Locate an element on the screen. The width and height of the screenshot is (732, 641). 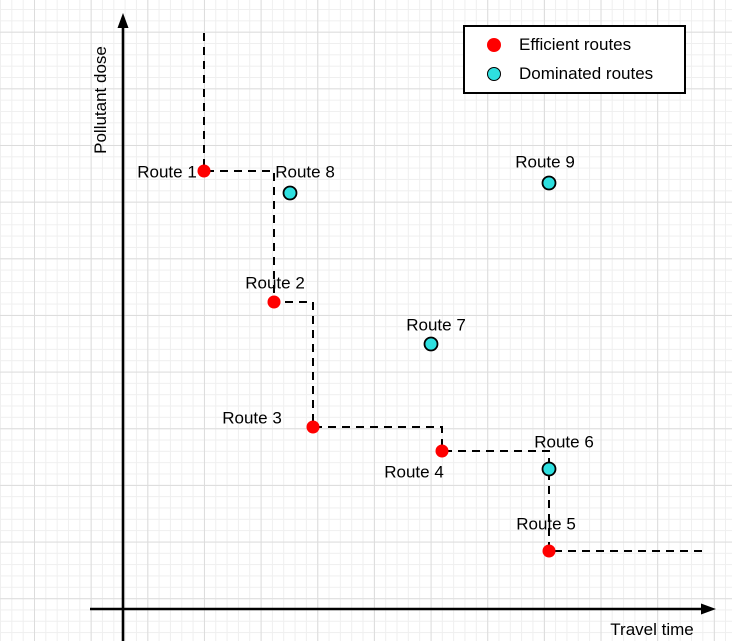
legend-item-efficient: Efficient routes is located at coordinates (585, 45).